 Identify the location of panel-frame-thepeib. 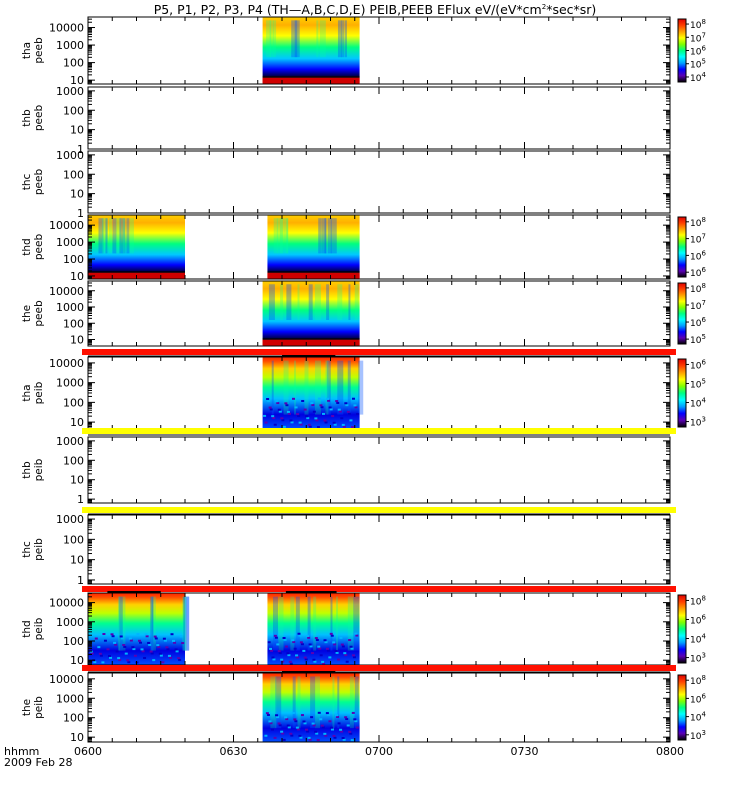
(379, 707).